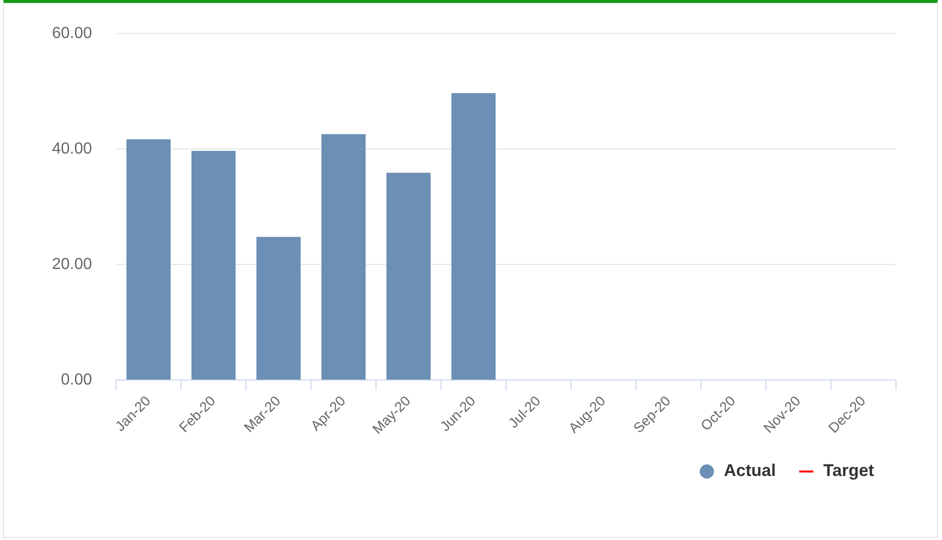 This screenshot has width=942, height=540. Describe the element at coordinates (72, 149) in the screenshot. I see `y-tick-label: 40.00` at that location.